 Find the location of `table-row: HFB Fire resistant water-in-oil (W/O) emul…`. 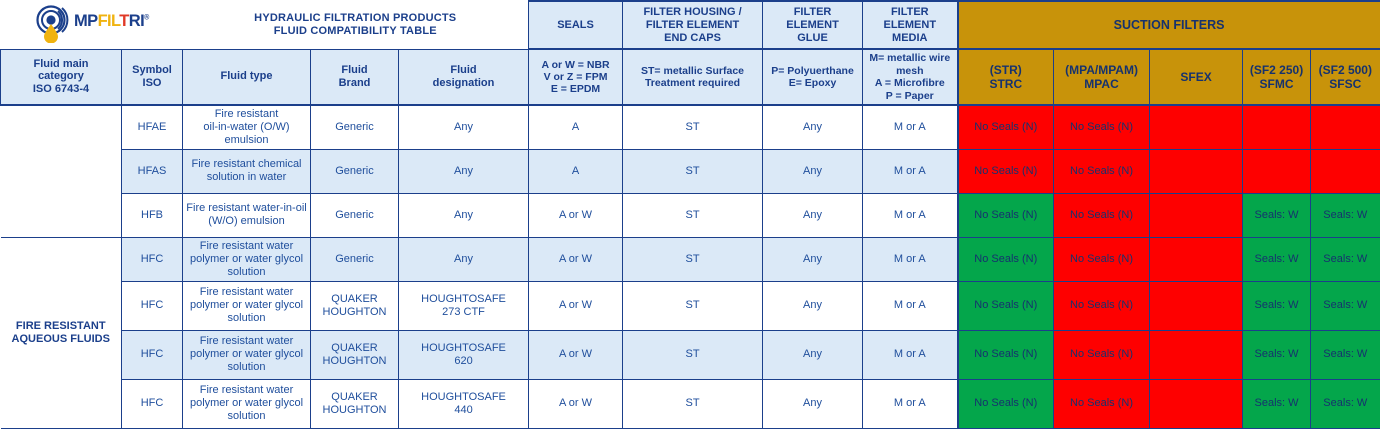

table-row: HFB Fire resistant water-in-oil (W/O) emul… is located at coordinates (690, 215).